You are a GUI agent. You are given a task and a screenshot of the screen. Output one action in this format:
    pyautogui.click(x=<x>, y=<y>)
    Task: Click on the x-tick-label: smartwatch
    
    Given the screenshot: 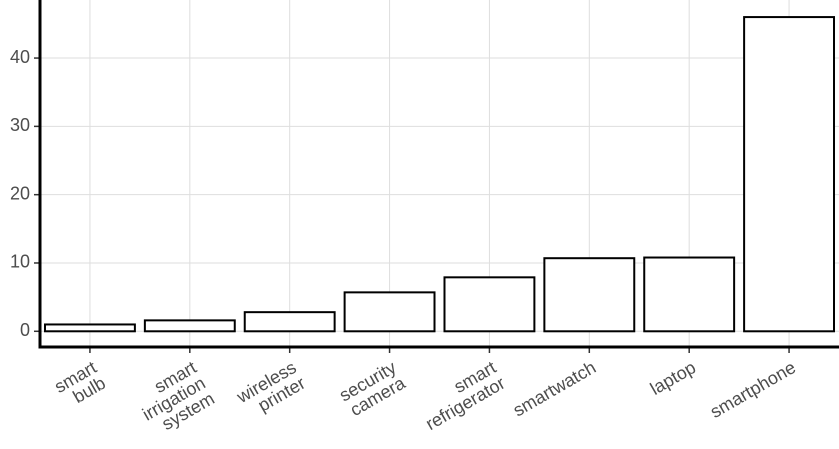 What is the action you would take?
    pyautogui.click(x=555, y=388)
    